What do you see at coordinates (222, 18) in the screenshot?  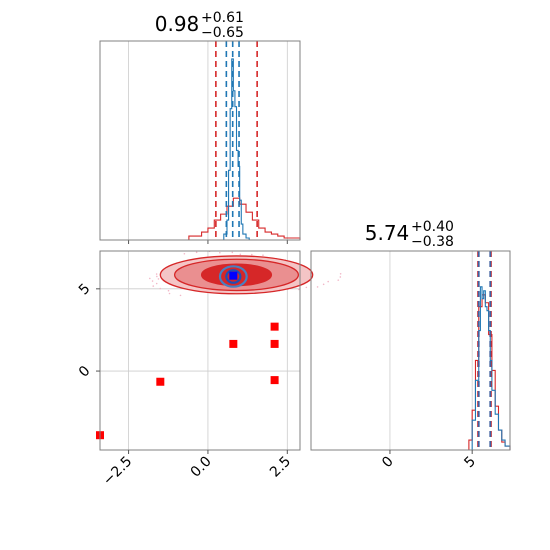 I see `param-1-title-upper-error: +0.61` at bounding box center [222, 18].